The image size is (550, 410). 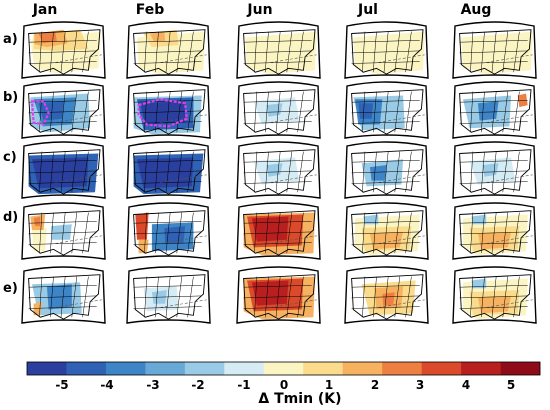 What do you see at coordinates (198, 385) in the screenshot?
I see `colorbar-tick: -2` at bounding box center [198, 385].